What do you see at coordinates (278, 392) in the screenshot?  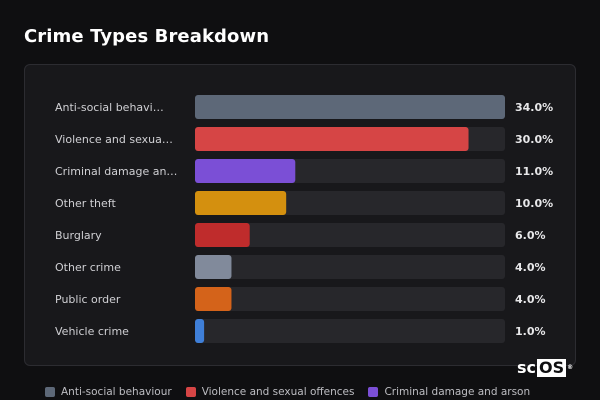 I see `legend-label: Violence and sexual offences` at bounding box center [278, 392].